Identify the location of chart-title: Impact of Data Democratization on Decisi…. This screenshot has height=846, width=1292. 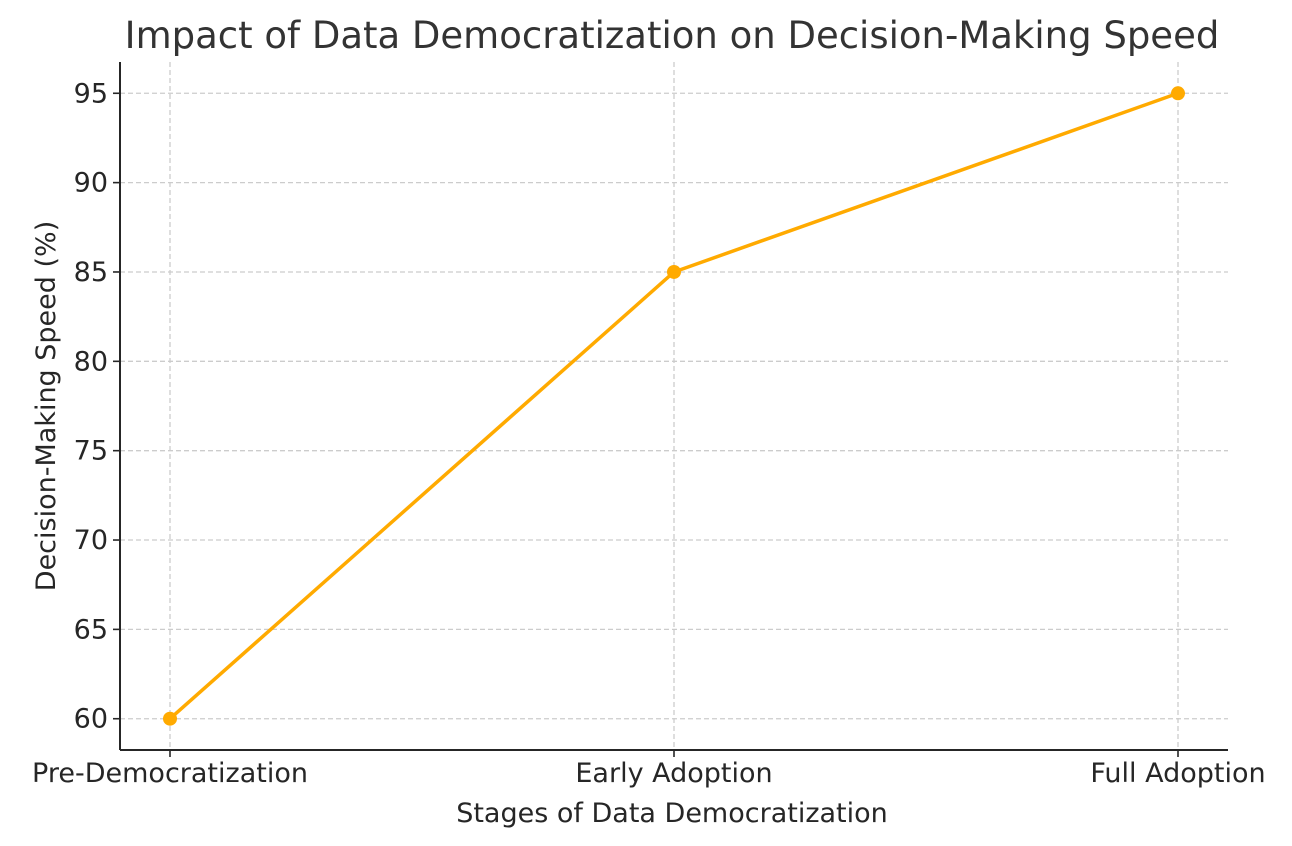
(672, 35).